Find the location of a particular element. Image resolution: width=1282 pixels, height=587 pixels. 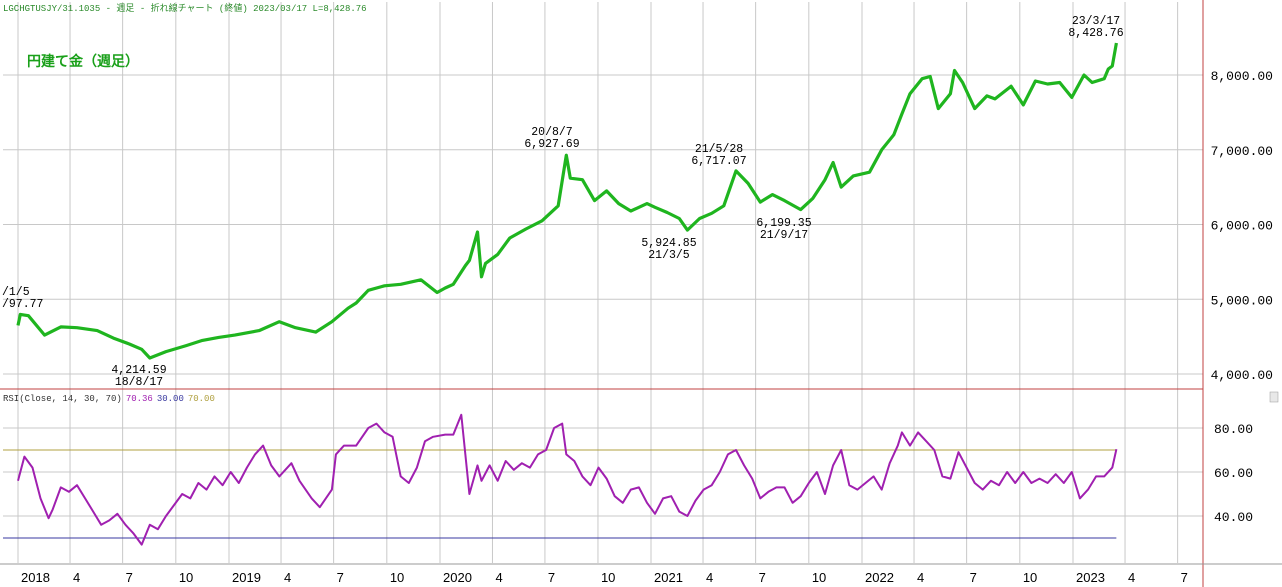

annotation-value: 6,199.35 is located at coordinates (783, 223).